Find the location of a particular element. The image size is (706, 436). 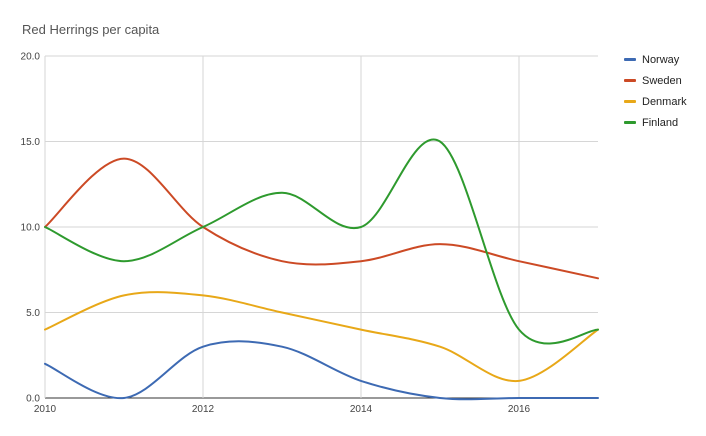

legend: Norway Sweden Denmark Finland is located at coordinates (655, 91).